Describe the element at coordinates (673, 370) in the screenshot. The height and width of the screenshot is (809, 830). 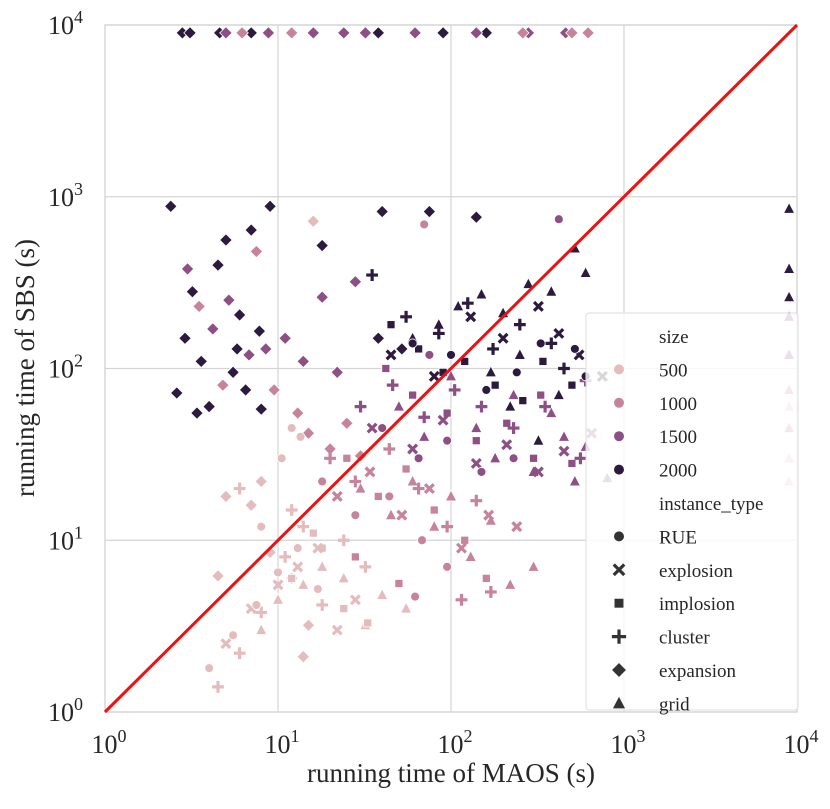
I see `legend-label-size: 500` at that location.